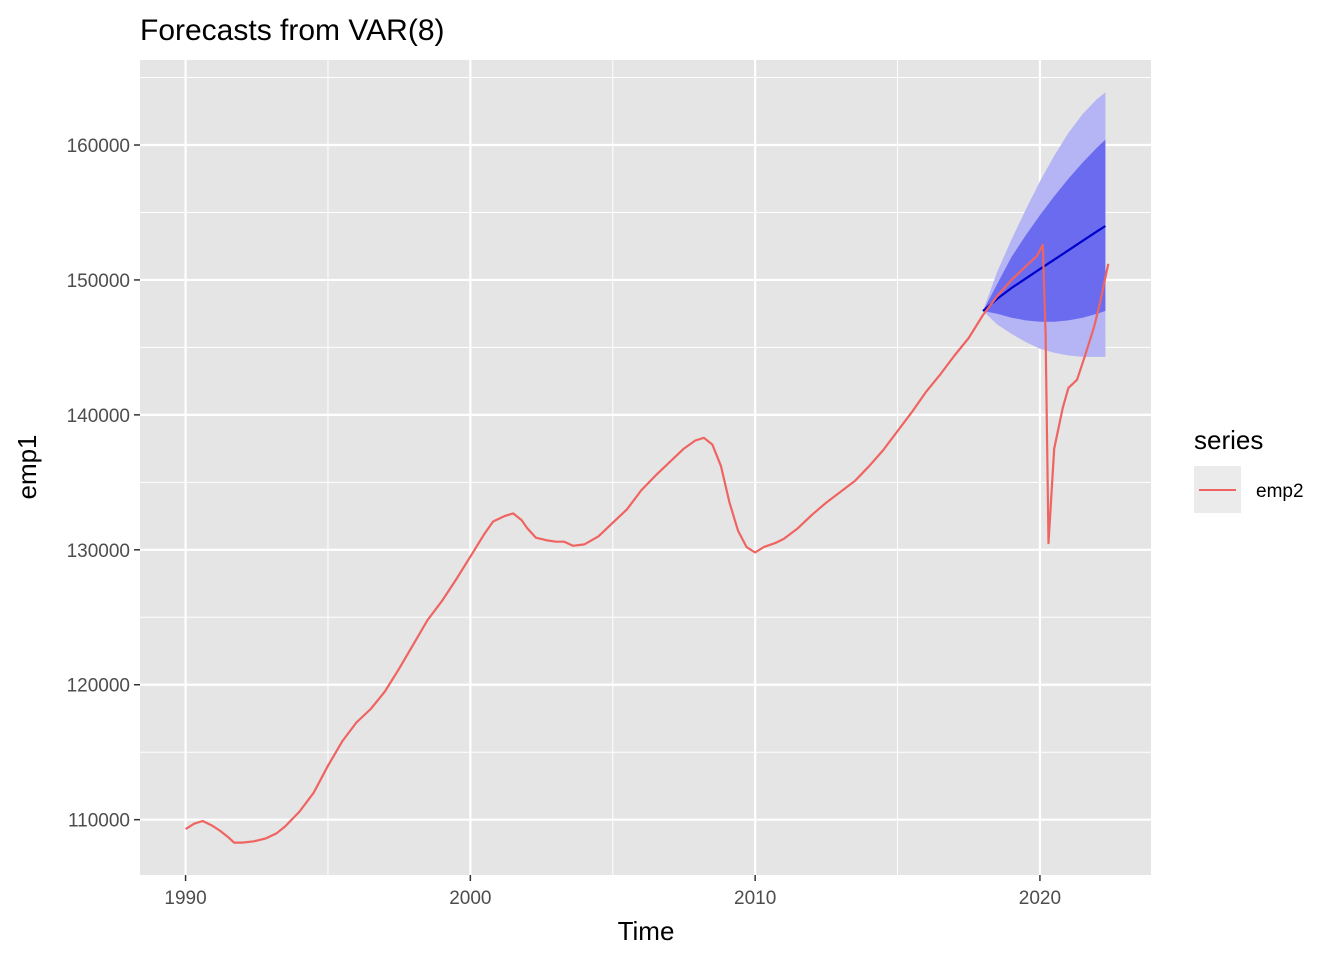 The height and width of the screenshot is (960, 1344). I want to click on y-axis-title: emp1, so click(27, 466).